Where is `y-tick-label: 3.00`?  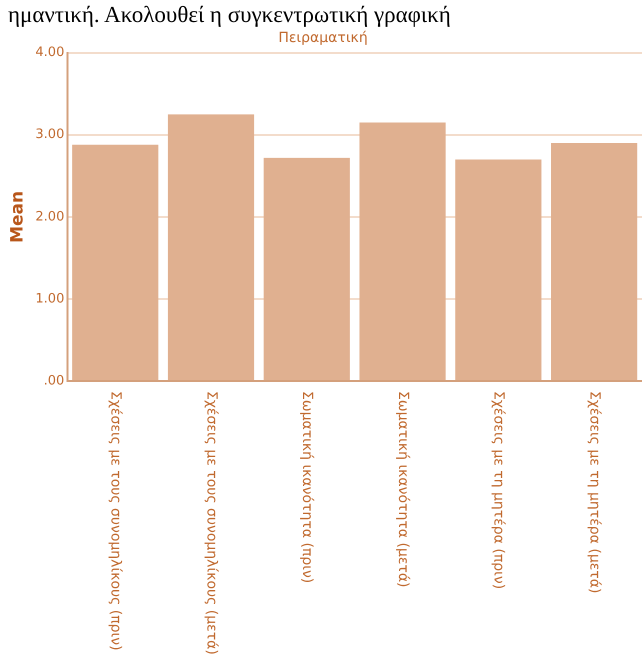
y-tick-label: 3.00 is located at coordinates (49, 134).